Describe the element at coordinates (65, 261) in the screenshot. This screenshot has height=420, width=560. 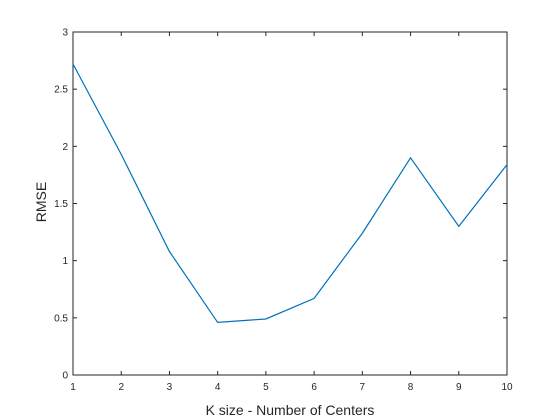
I see `y-tick-label: 1` at that location.